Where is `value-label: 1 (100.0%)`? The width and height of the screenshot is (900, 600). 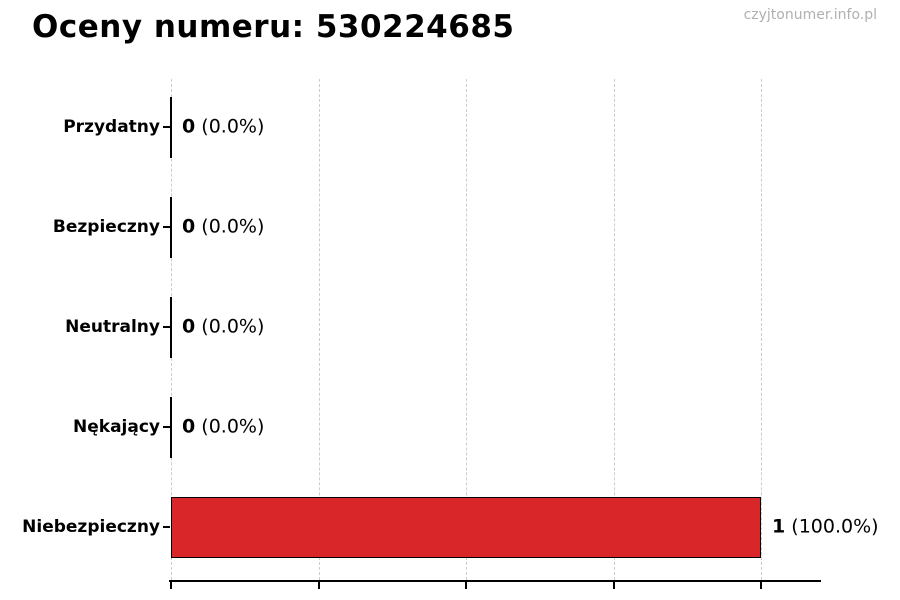
value-label: 1 (100.0%) is located at coordinates (825, 527).